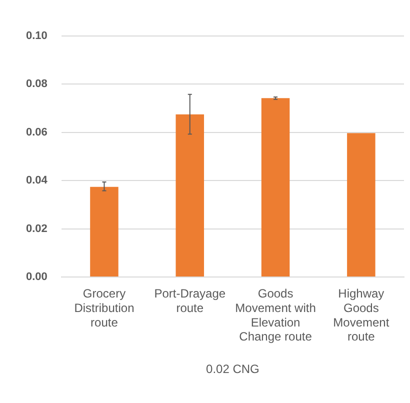 The width and height of the screenshot is (410, 403). Describe the element at coordinates (37, 132) in the screenshot. I see `y-tick-label: 0.06` at that location.